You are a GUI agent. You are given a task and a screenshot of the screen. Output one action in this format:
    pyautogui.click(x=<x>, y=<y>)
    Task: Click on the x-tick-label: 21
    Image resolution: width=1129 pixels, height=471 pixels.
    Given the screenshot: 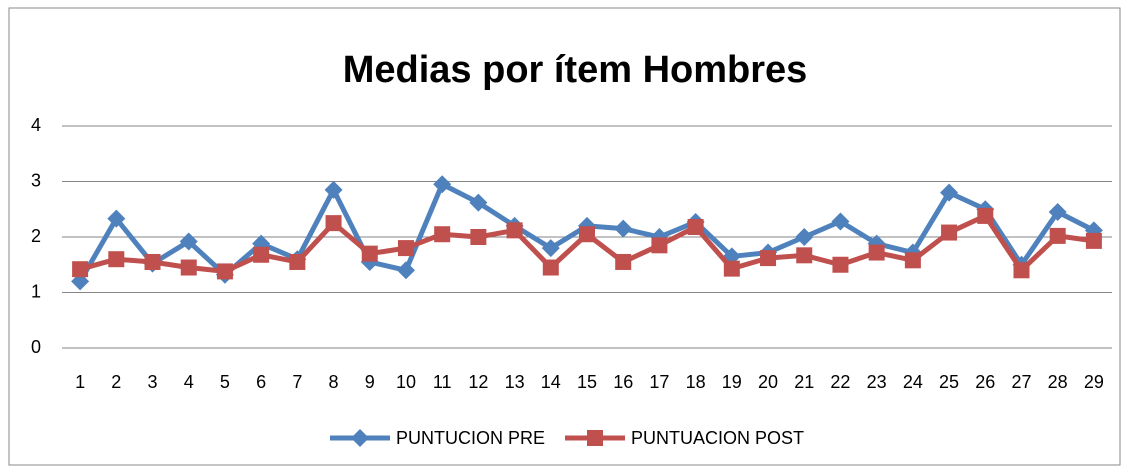 What is the action you would take?
    pyautogui.click(x=804, y=382)
    